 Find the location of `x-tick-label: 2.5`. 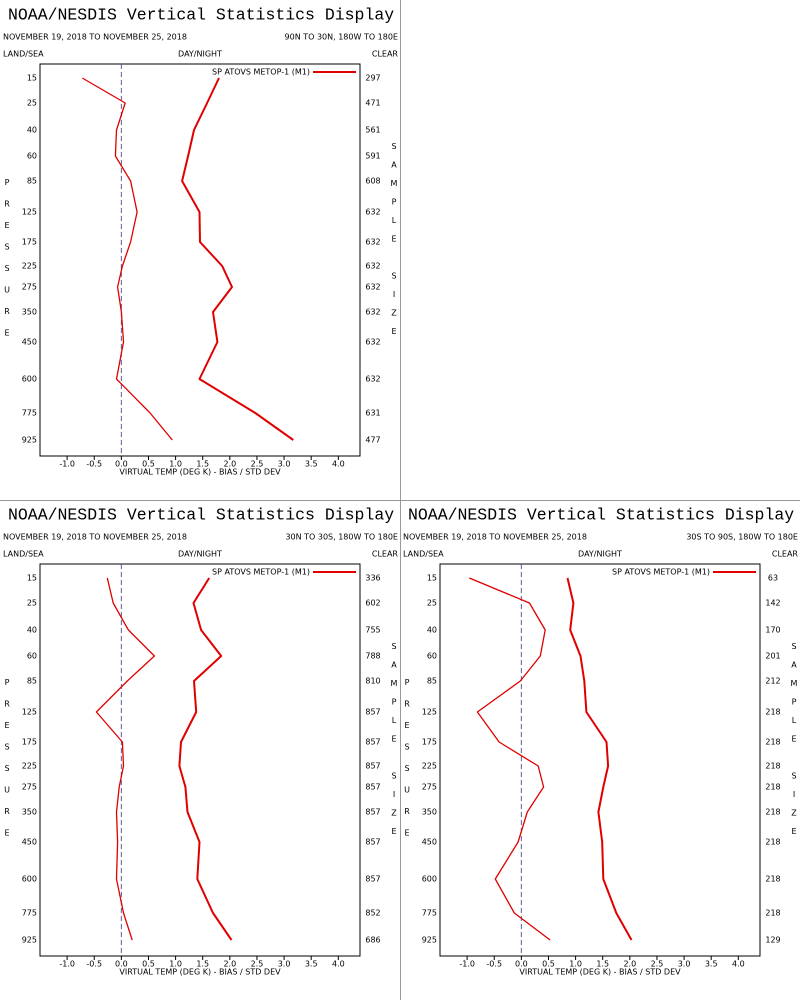

x-tick-label: 2.5 is located at coordinates (257, 964).